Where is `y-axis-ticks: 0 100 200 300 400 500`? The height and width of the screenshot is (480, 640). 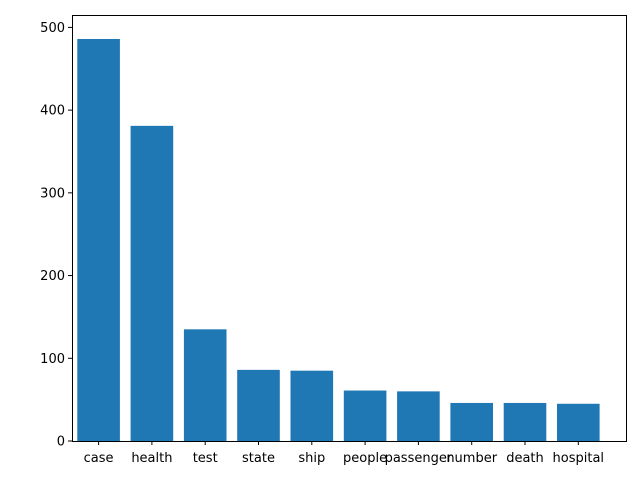 y-axis-ticks: 0 100 200 300 400 500 is located at coordinates (56, 235).